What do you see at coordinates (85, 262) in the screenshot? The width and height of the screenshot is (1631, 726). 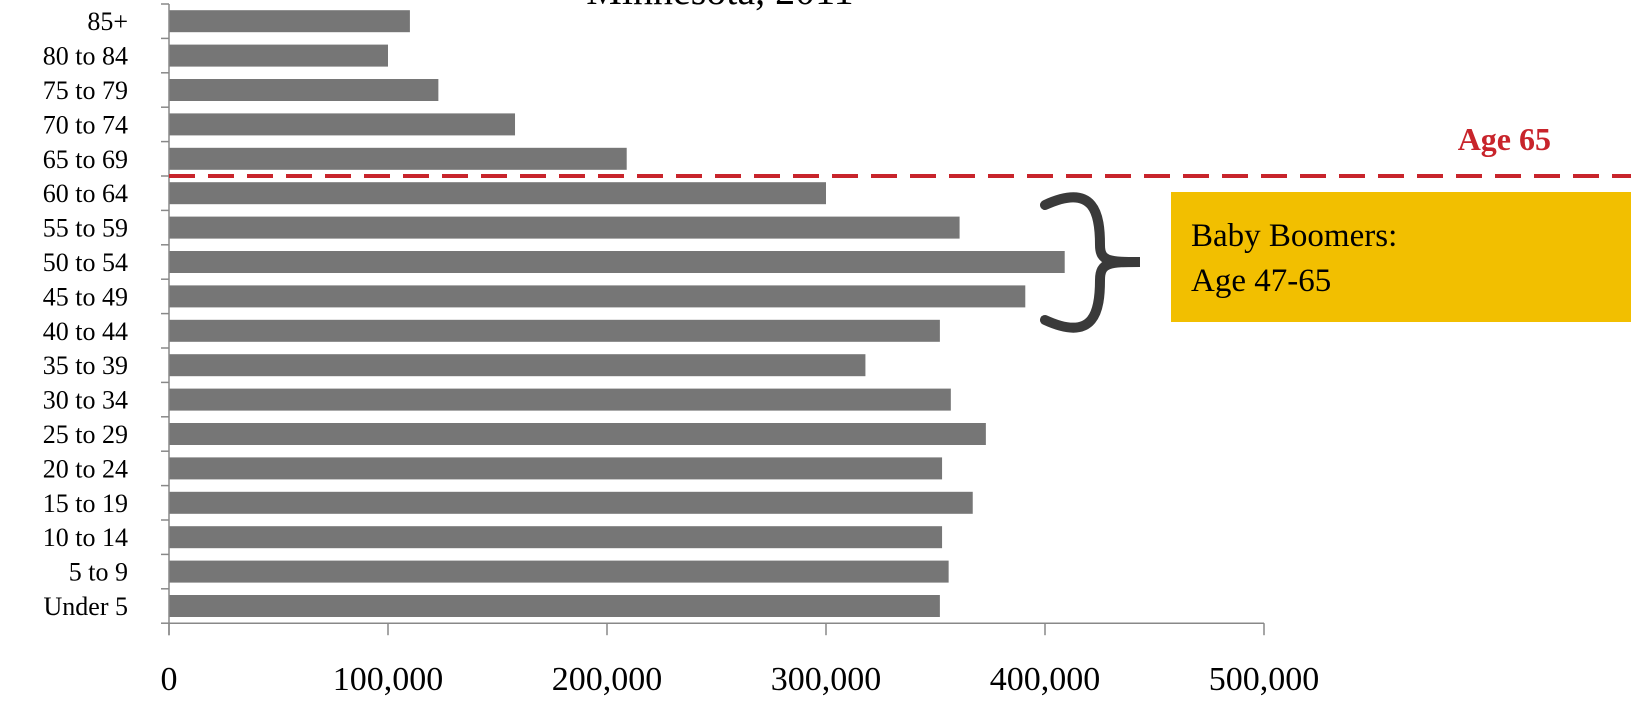 I see `category-label: 50 to 54` at bounding box center [85, 262].